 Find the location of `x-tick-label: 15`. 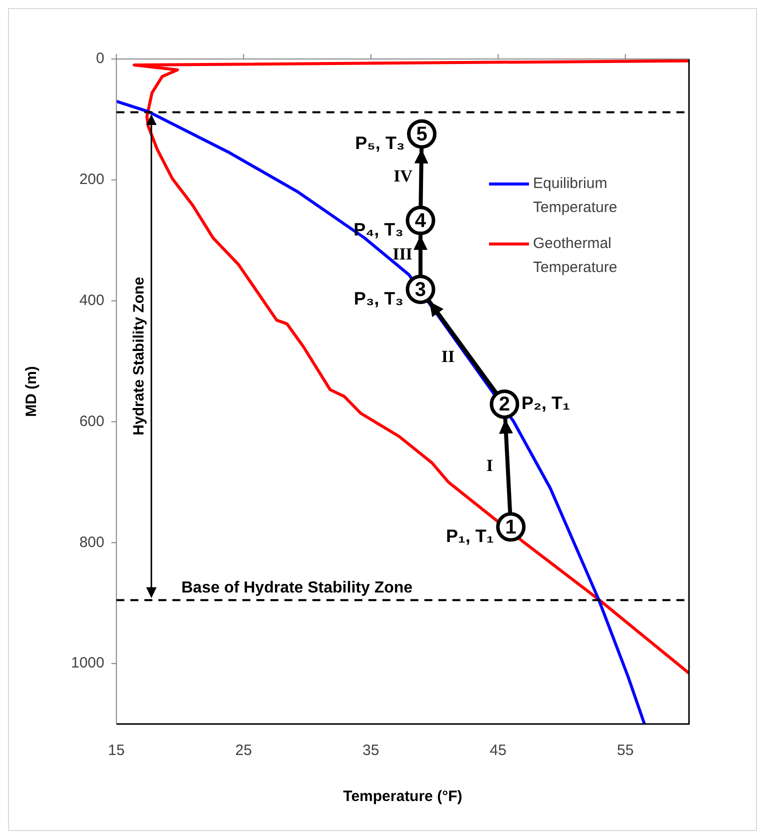

x-tick-label: 15 is located at coordinates (116, 751).